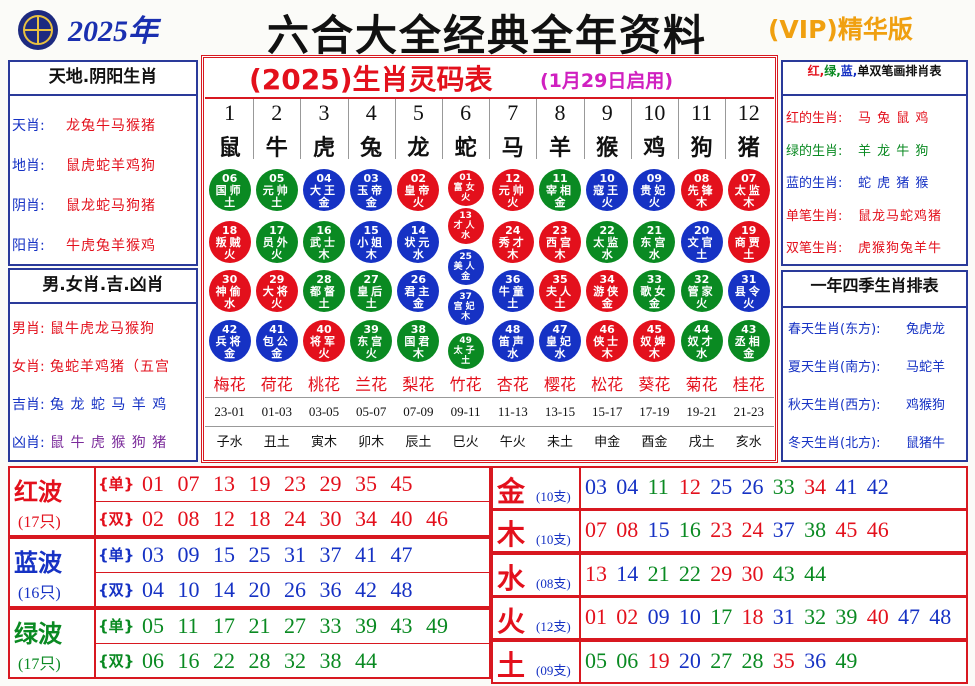 The width and height of the screenshot is (975, 686). What do you see at coordinates (607, 230) in the screenshot?
I see `ball-number: 22` at bounding box center [607, 230].